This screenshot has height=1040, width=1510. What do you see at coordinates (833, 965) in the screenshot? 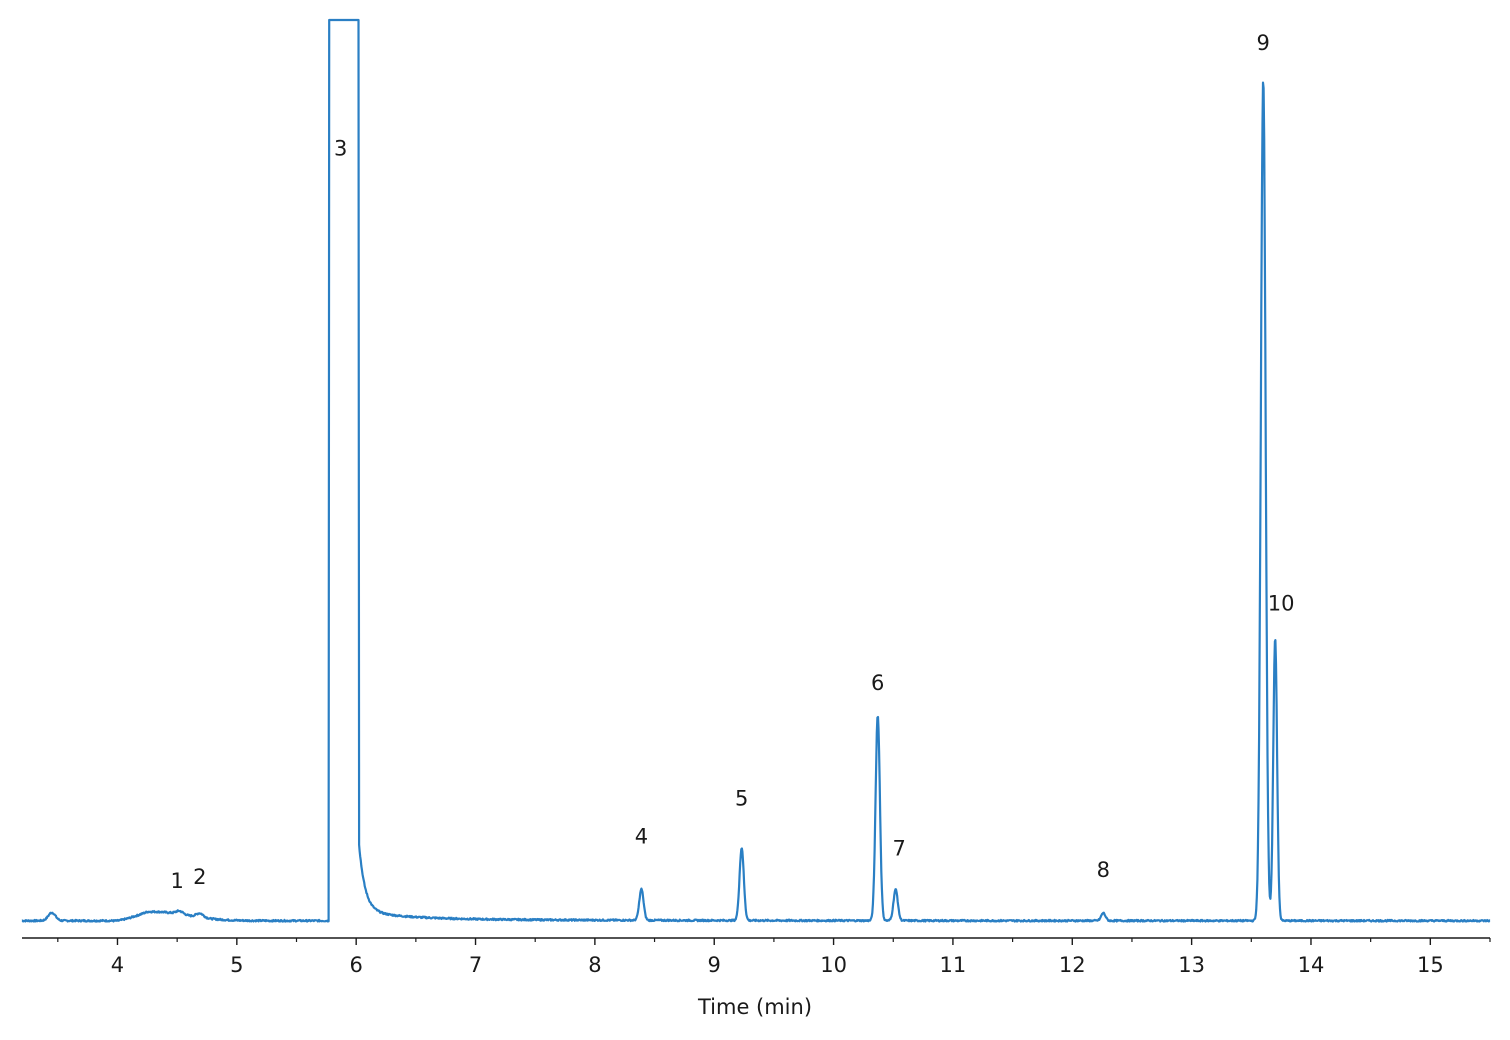
I see `x-tick-label: 10` at bounding box center [833, 965].